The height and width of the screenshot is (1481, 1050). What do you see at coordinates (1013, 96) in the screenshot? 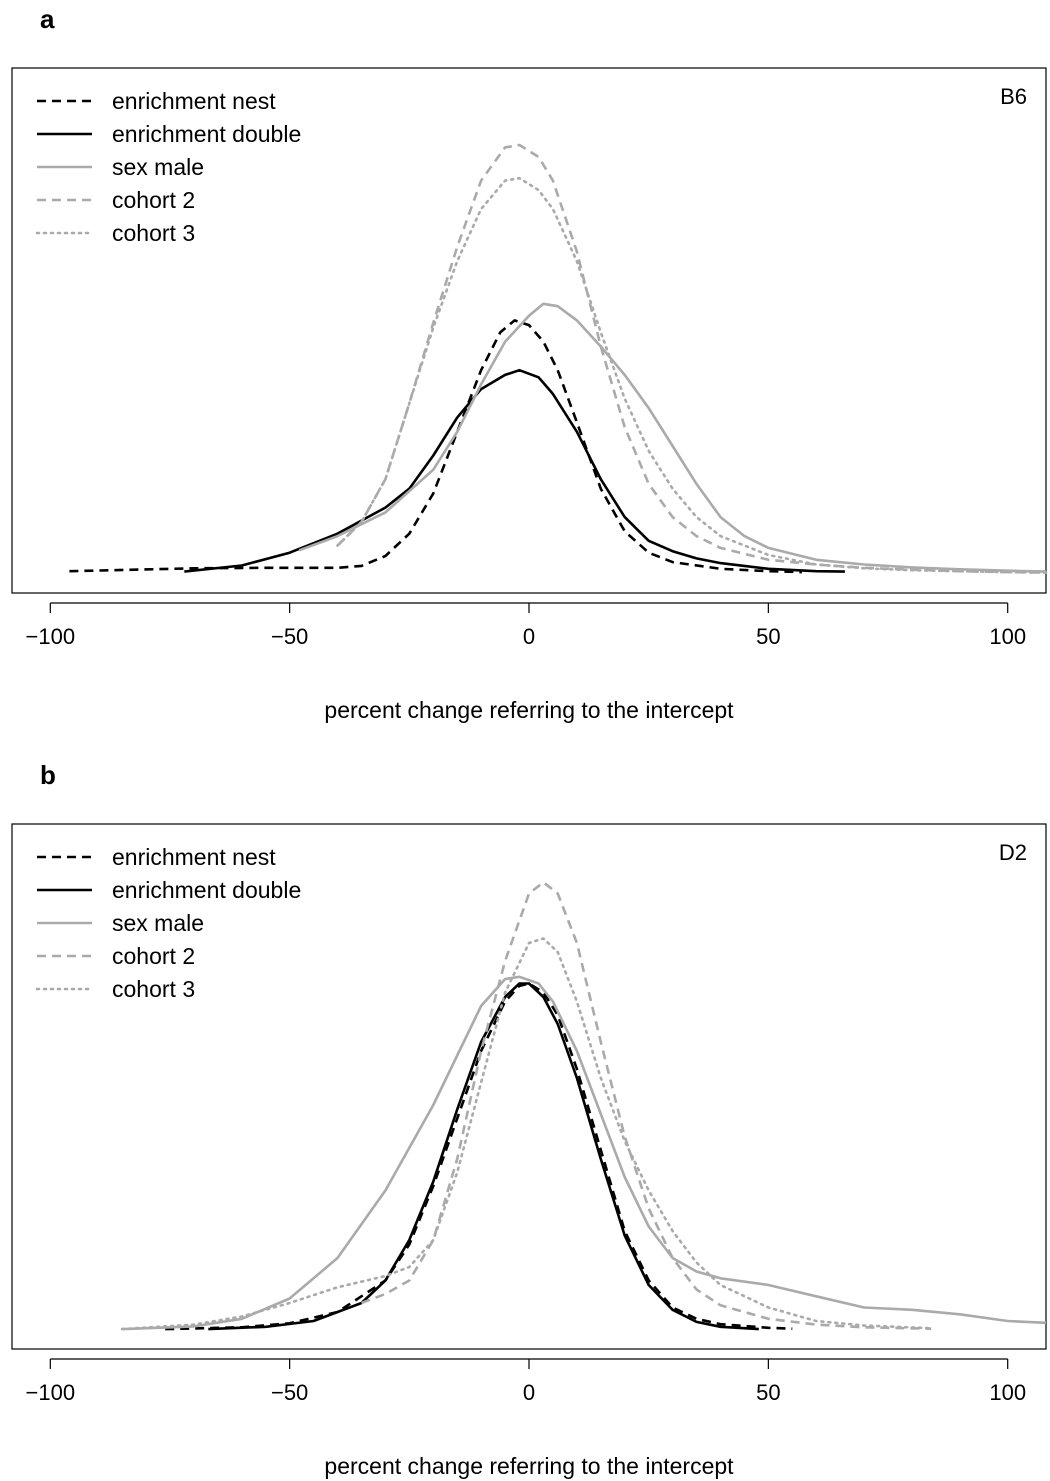
I see `strain-label-b6: B6` at bounding box center [1013, 96].